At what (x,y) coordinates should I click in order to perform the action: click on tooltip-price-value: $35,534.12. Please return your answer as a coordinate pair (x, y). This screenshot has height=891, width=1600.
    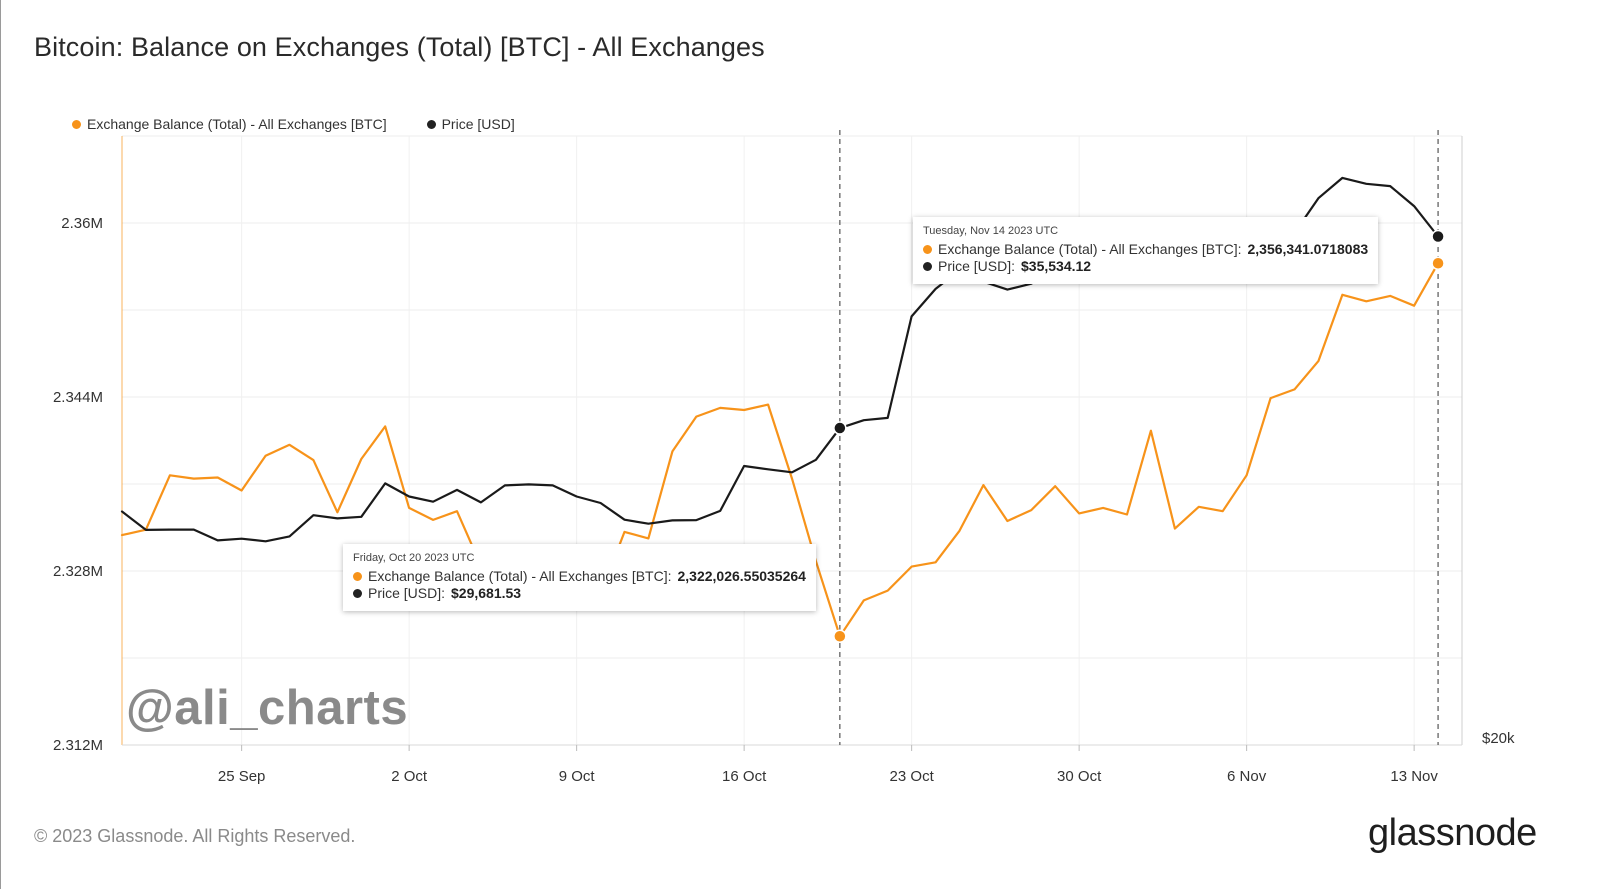
    Looking at the image, I should click on (1056, 266).